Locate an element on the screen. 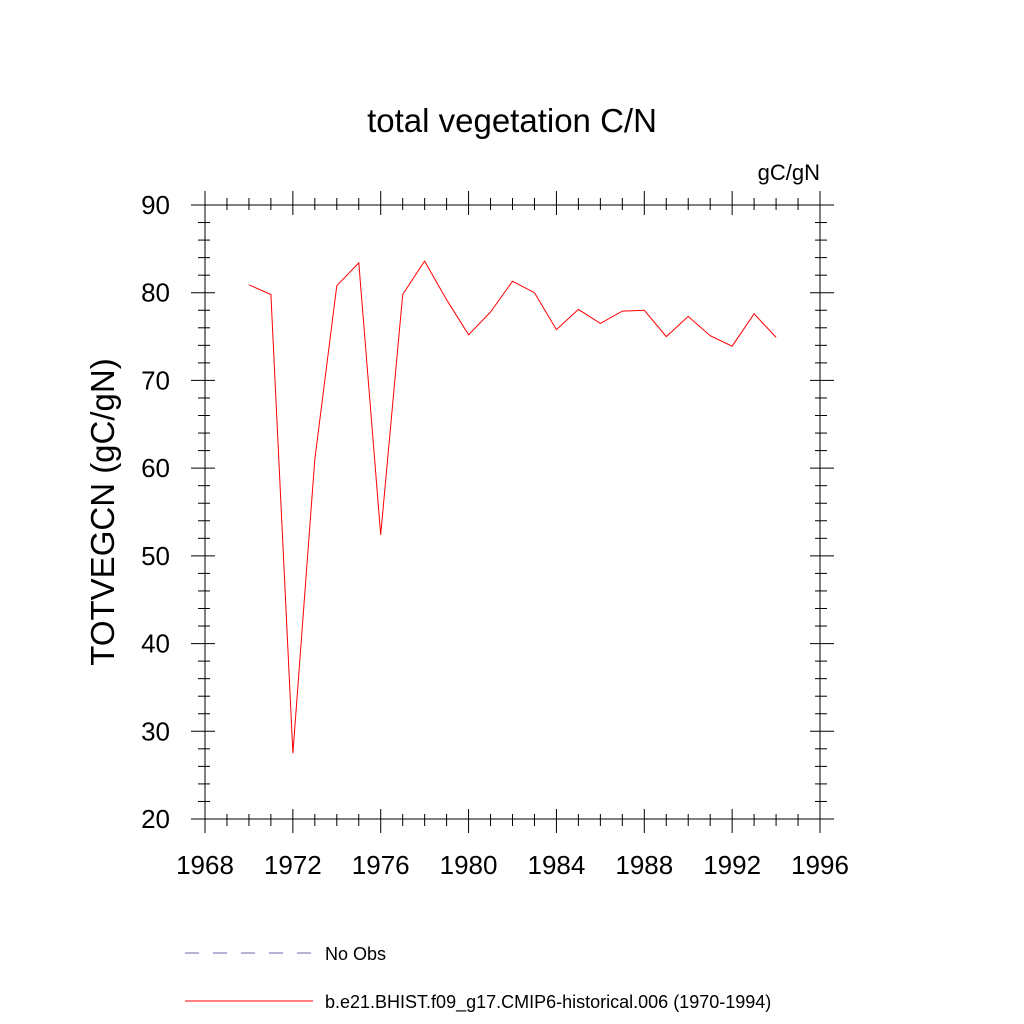  x-tick-label: 1972 is located at coordinates (293, 865).